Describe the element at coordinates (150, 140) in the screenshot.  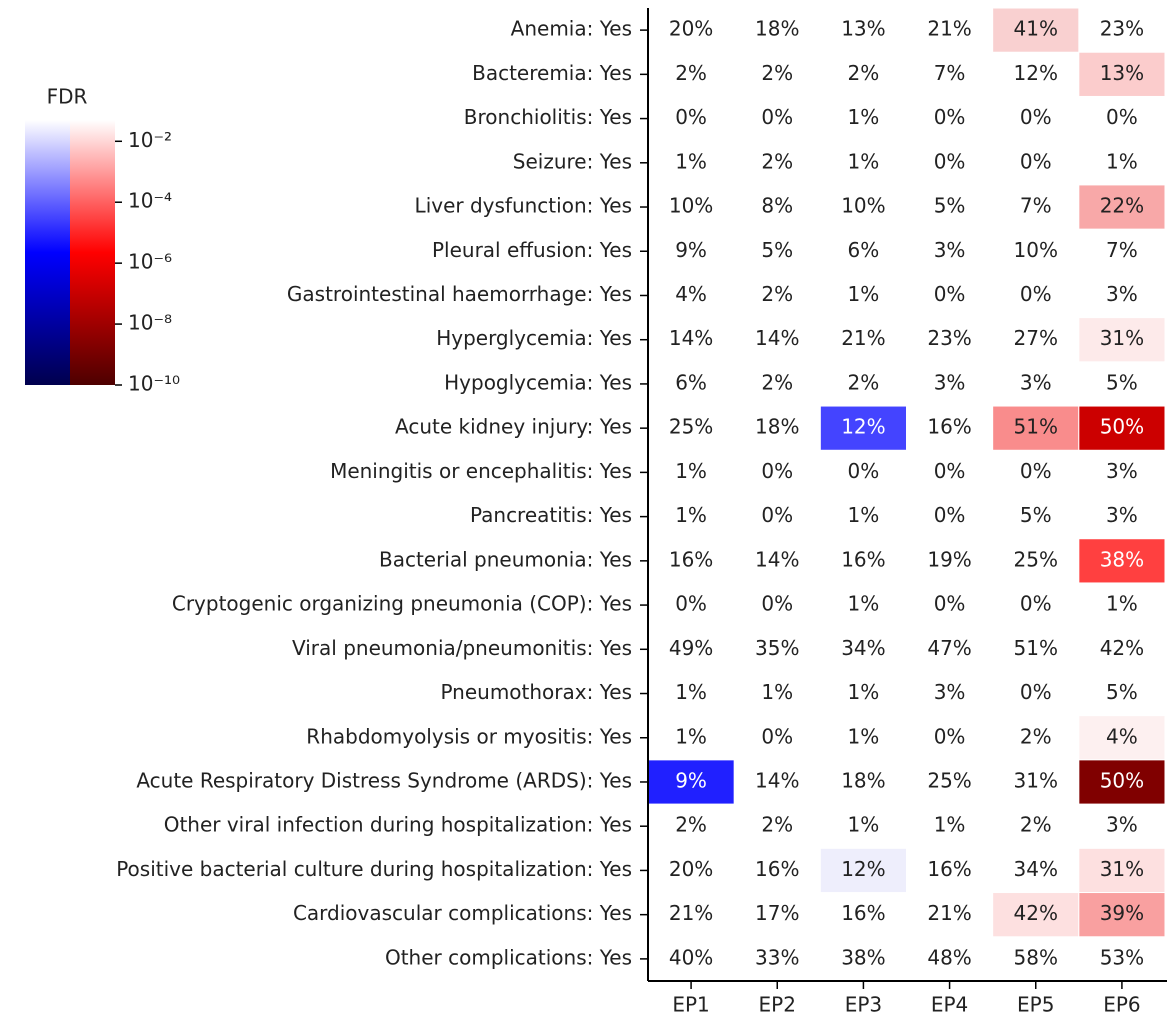
I see `colorbar-tick-label: 10⁻²` at that location.